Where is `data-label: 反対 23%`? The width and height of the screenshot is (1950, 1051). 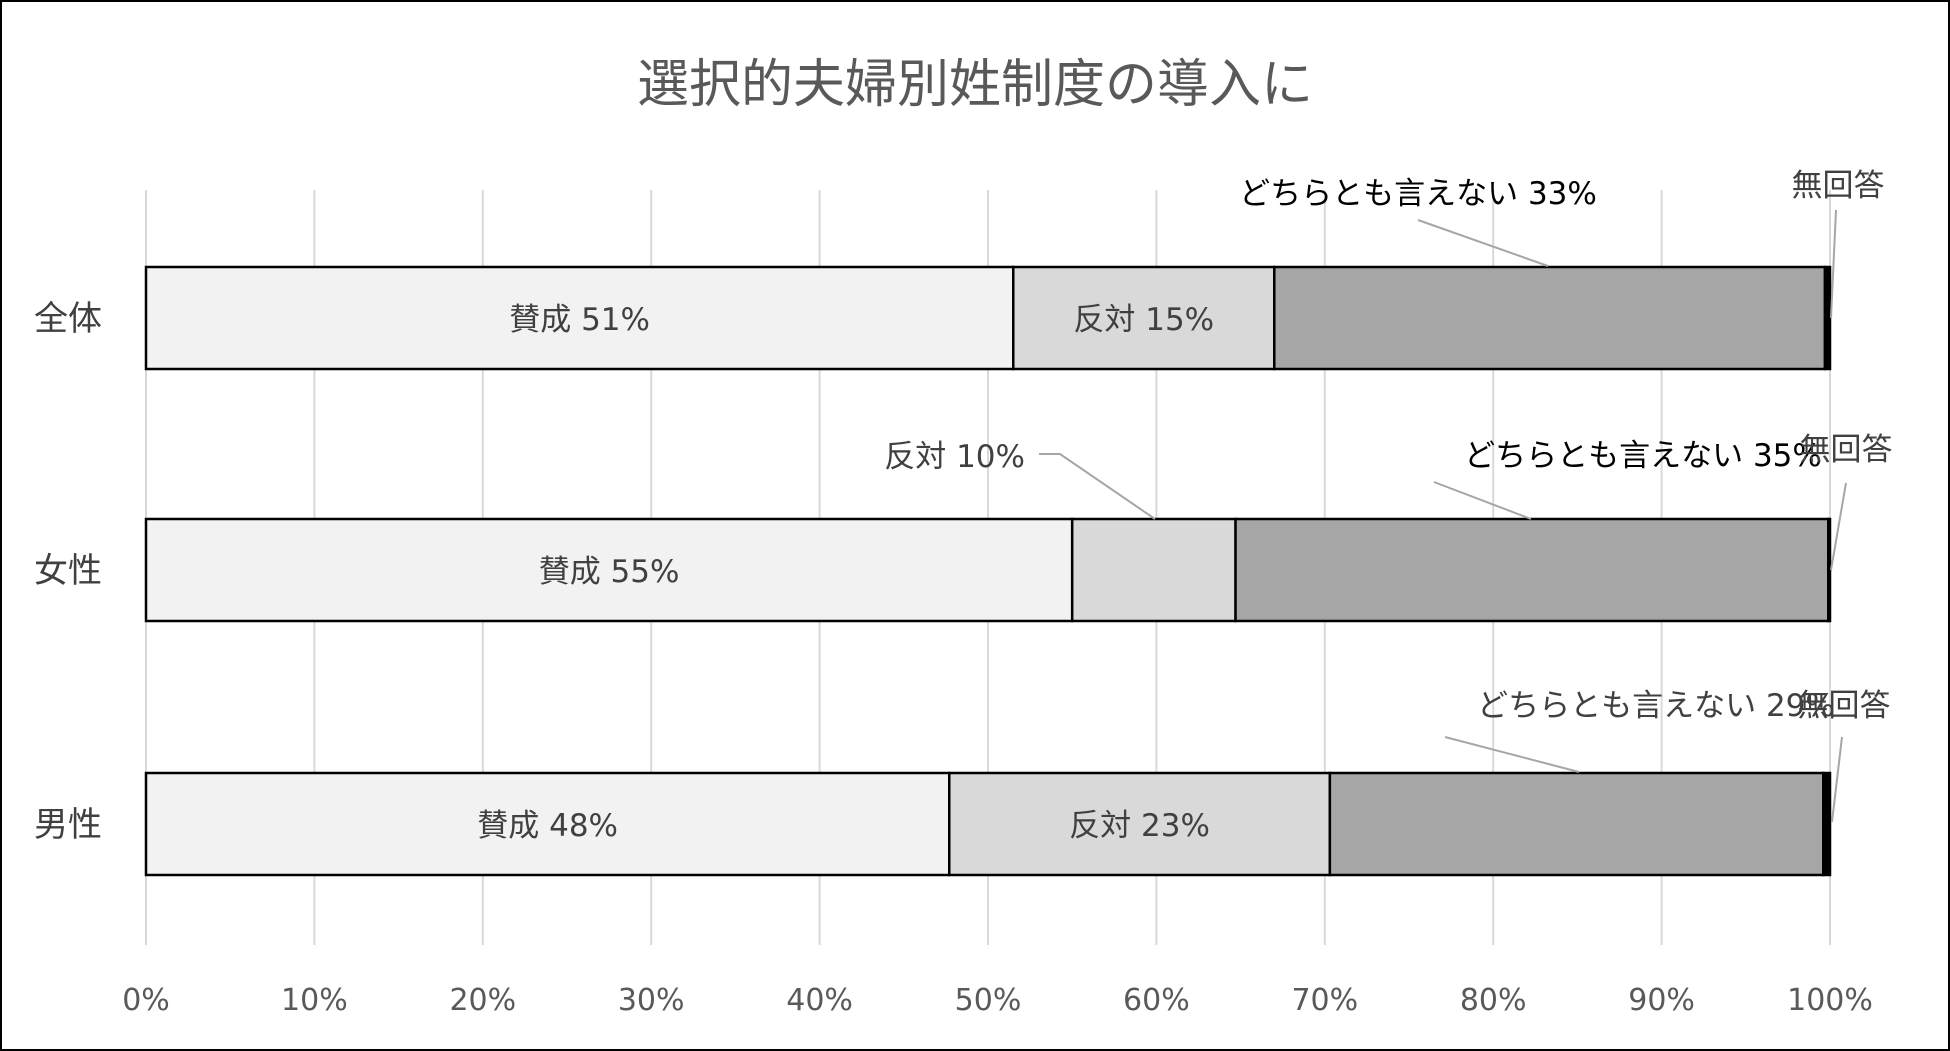 data-label: 反対 23% is located at coordinates (1139, 826).